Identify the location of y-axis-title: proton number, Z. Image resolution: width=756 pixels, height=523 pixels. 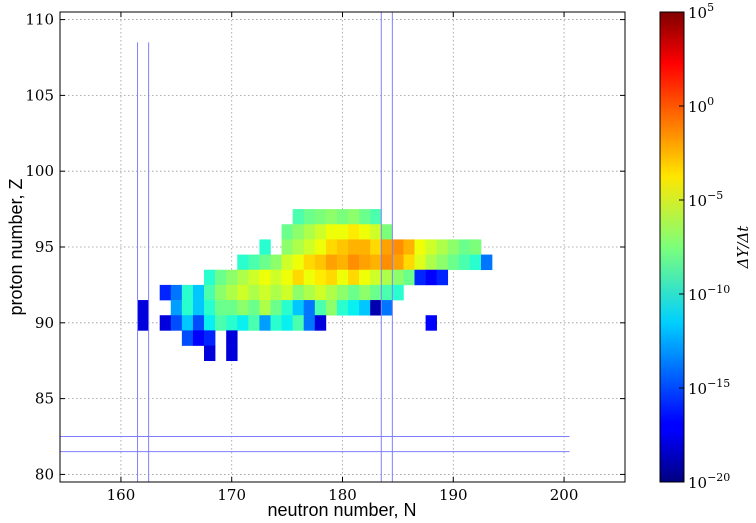
(16, 246).